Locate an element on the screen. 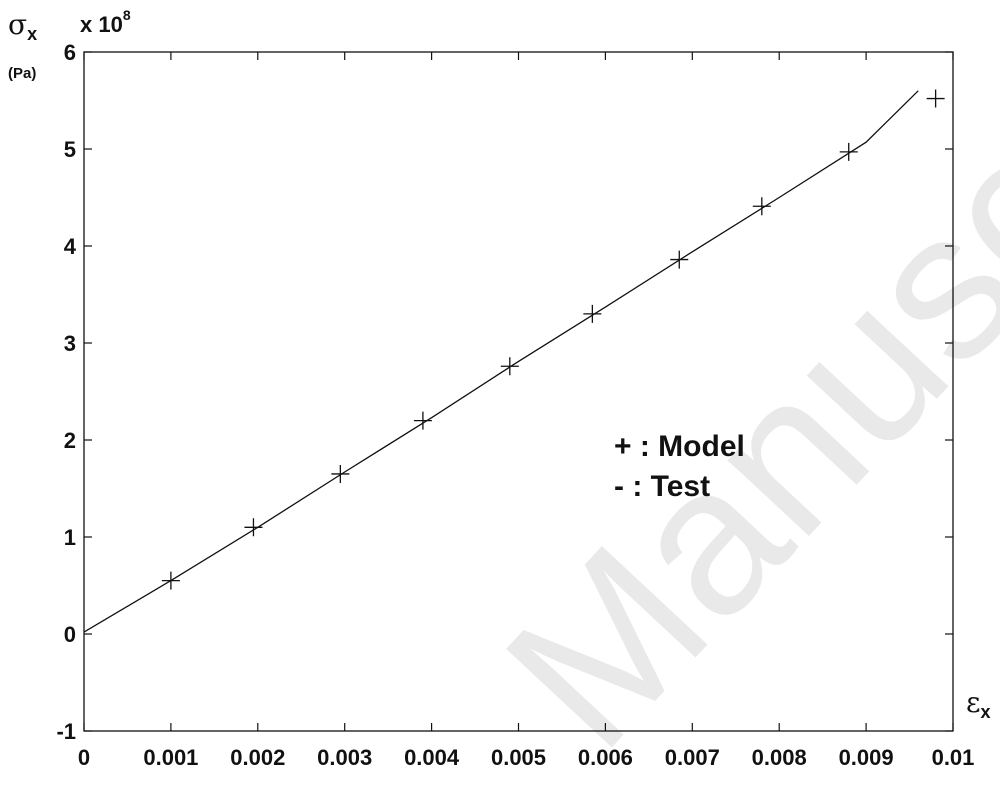 This screenshot has height=785, width=1000. y-tick-label: 4 is located at coordinates (70, 246).